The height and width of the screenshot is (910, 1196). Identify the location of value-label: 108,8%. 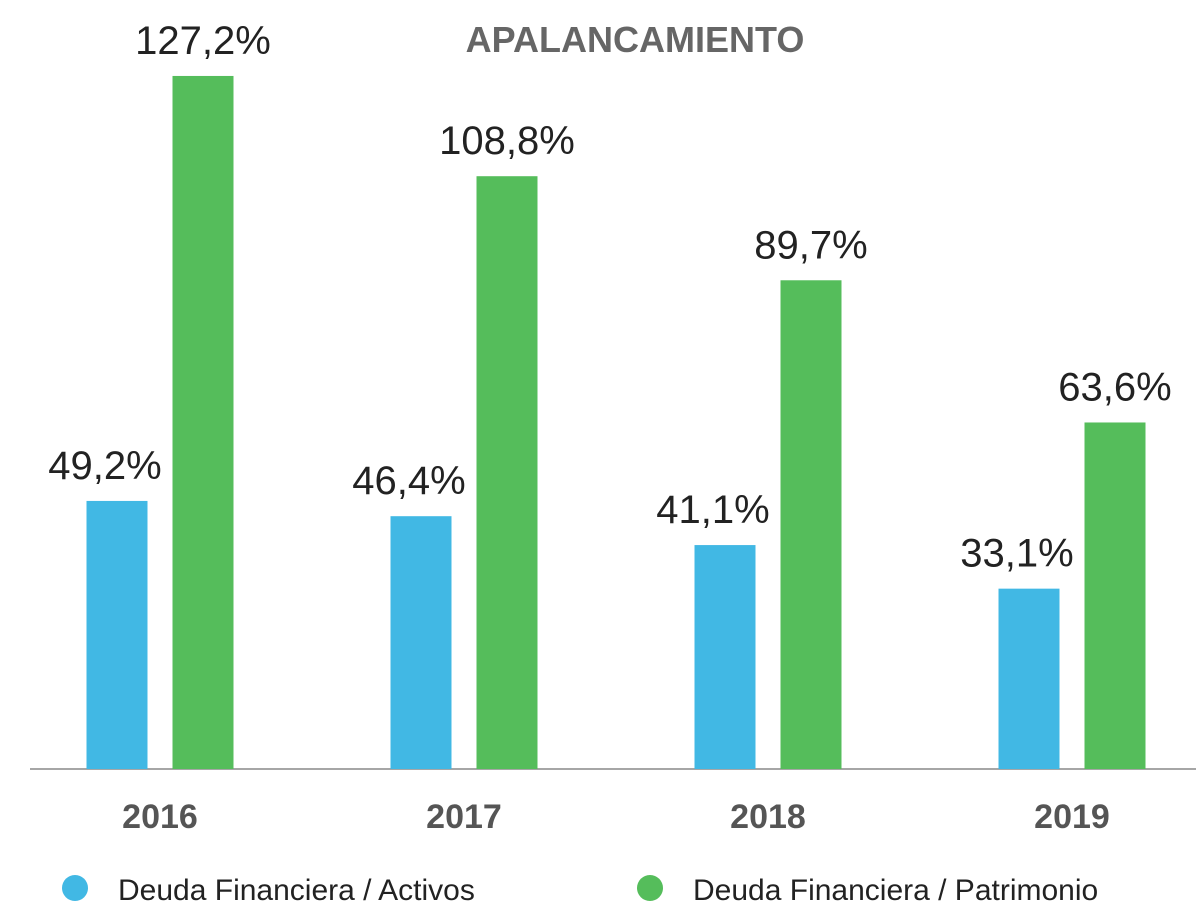
(507, 141).